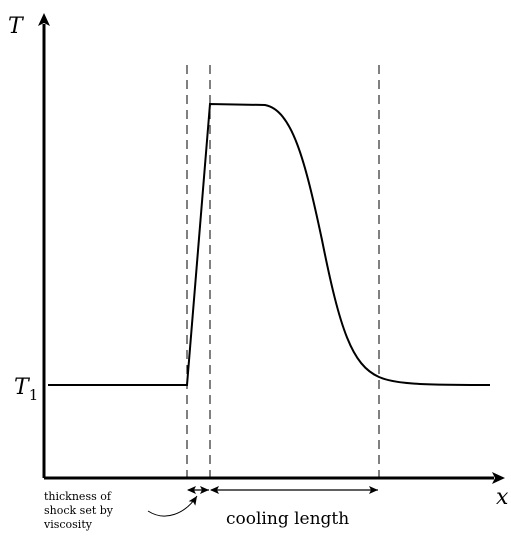  I want to click on t1-label: T1, so click(26, 389).